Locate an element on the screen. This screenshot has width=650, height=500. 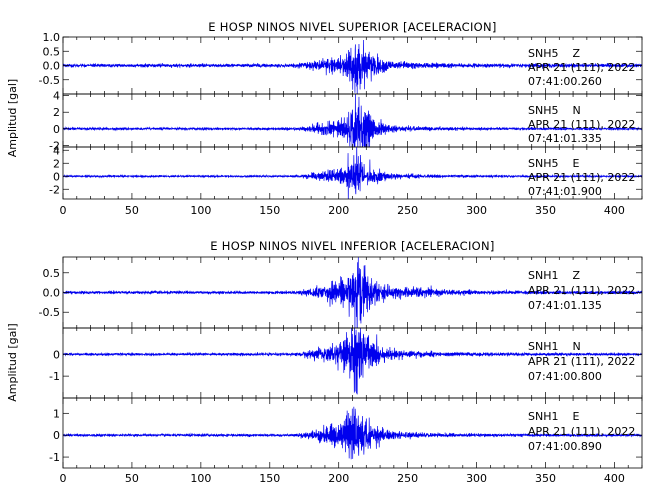
station-label: SNH1 N is located at coordinates (554, 346).